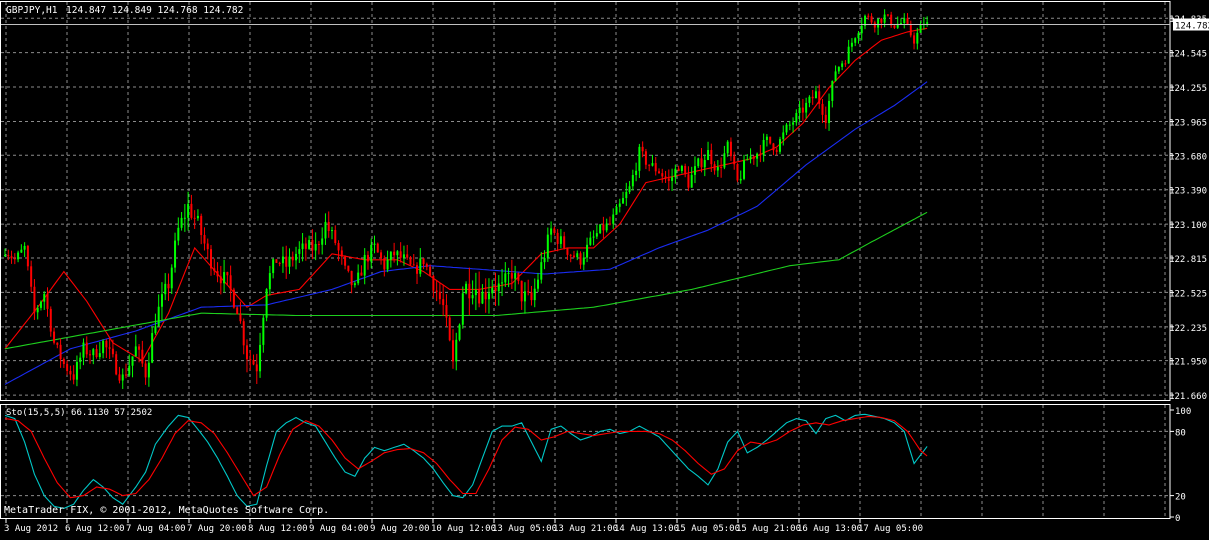  Describe the element at coordinates (95, 529) in the screenshot. I see `x-tick-label: 6 Aug 12:00` at that location.